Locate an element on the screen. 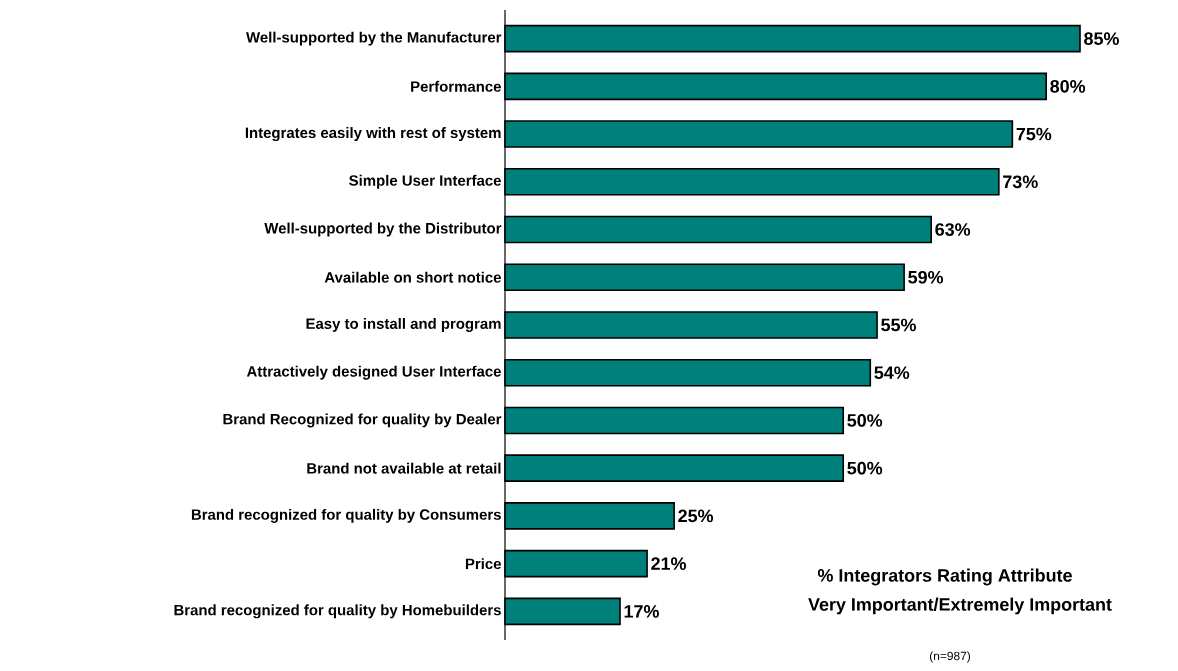 The image size is (1178, 671). y-tick-label: Performance is located at coordinates (456, 86).